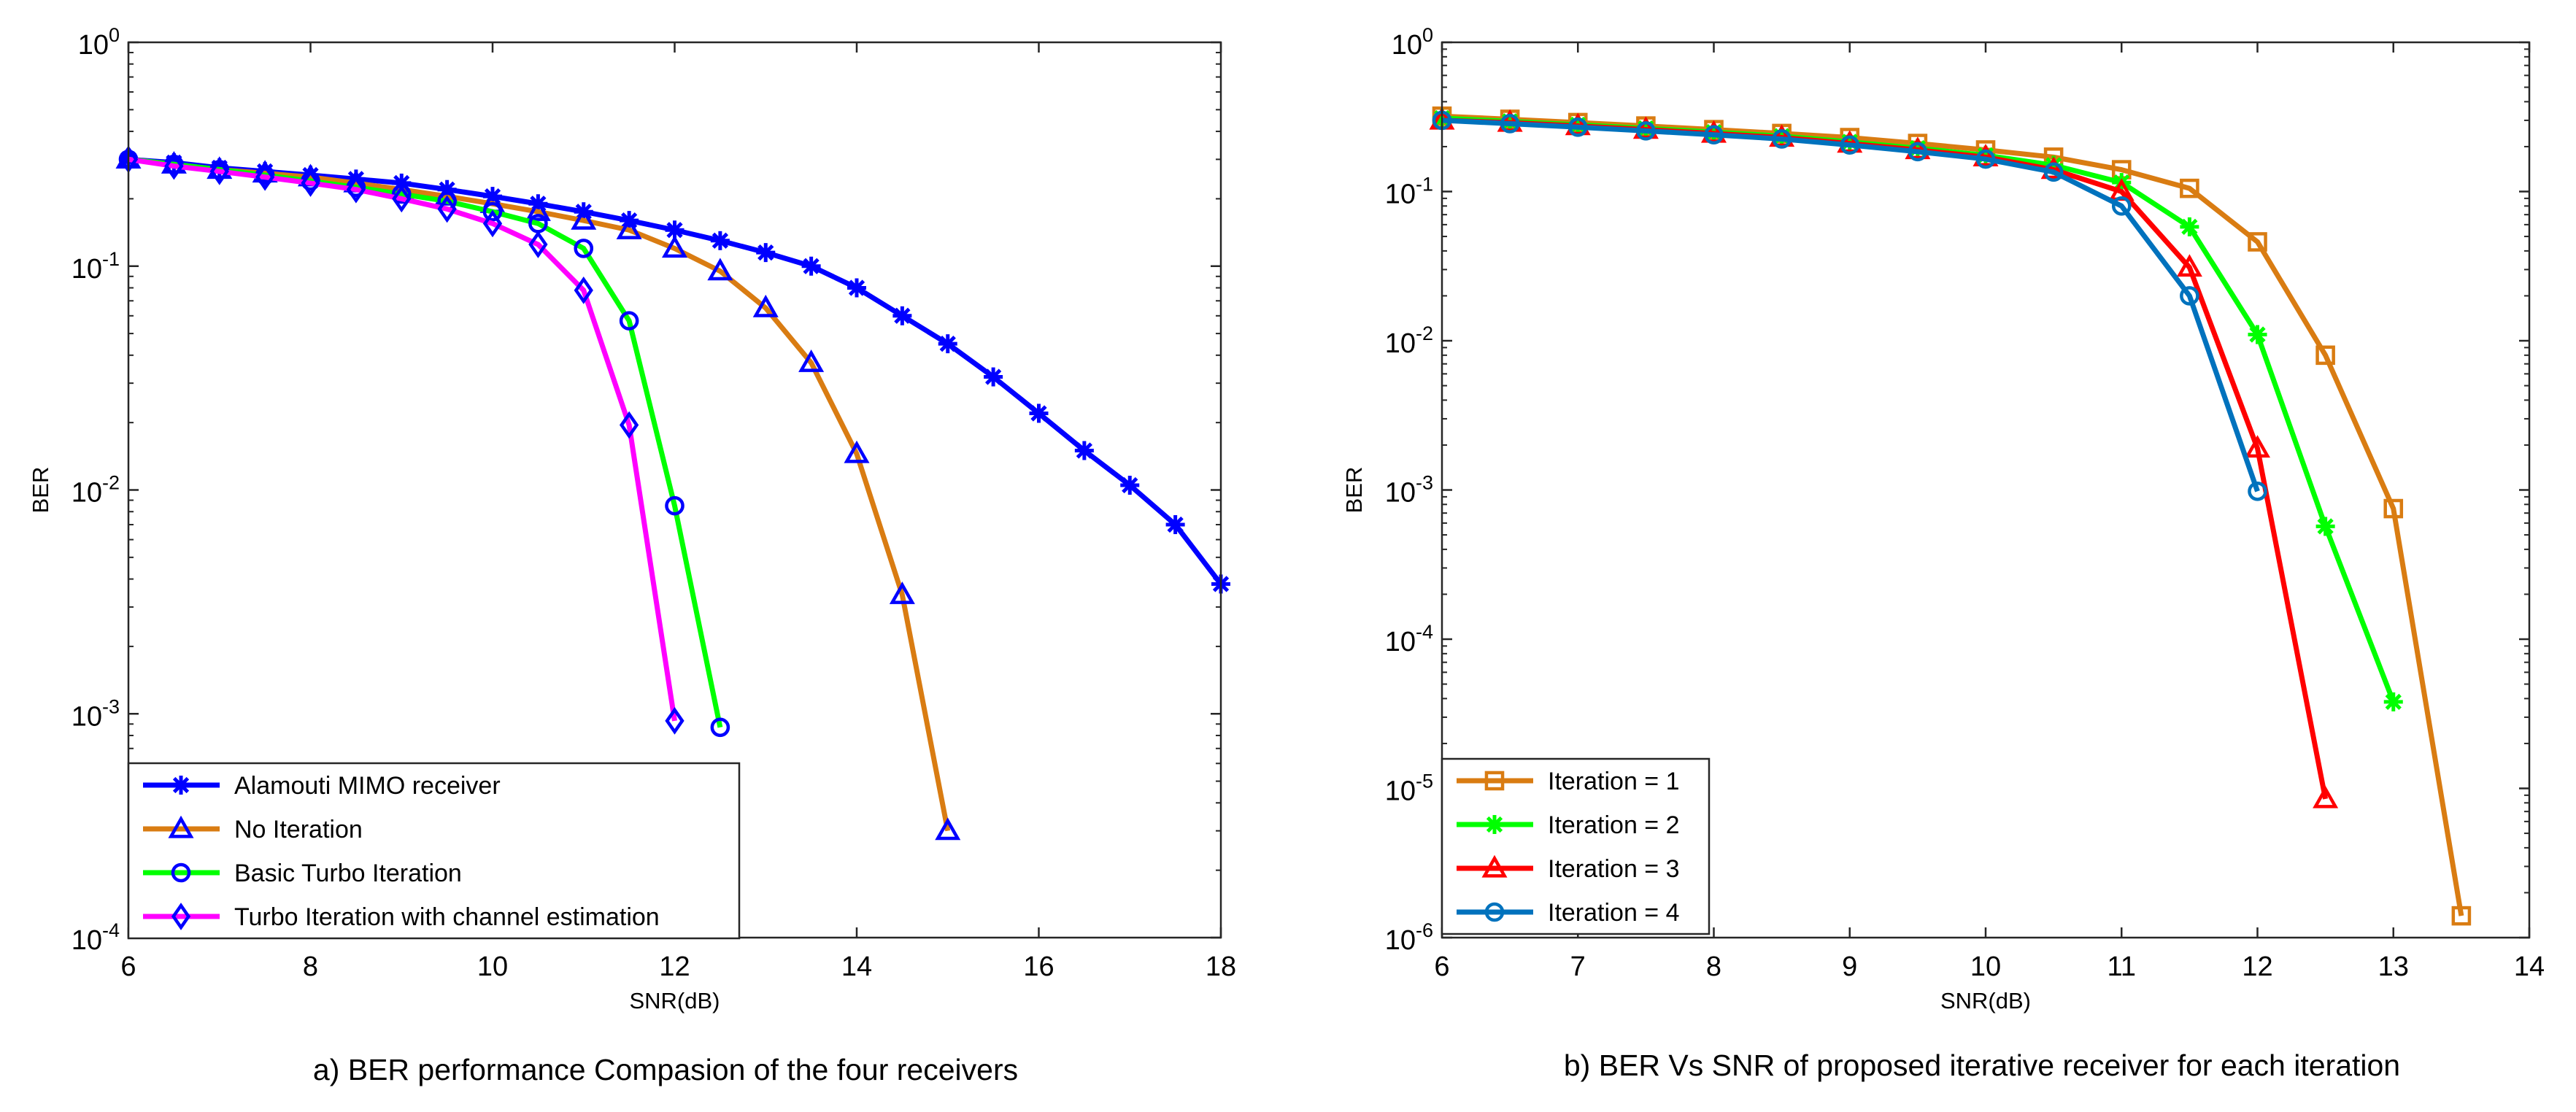 This screenshot has width=2576, height=1112. What do you see at coordinates (2122, 966) in the screenshot?
I see `x-tick-label: 11` at bounding box center [2122, 966].